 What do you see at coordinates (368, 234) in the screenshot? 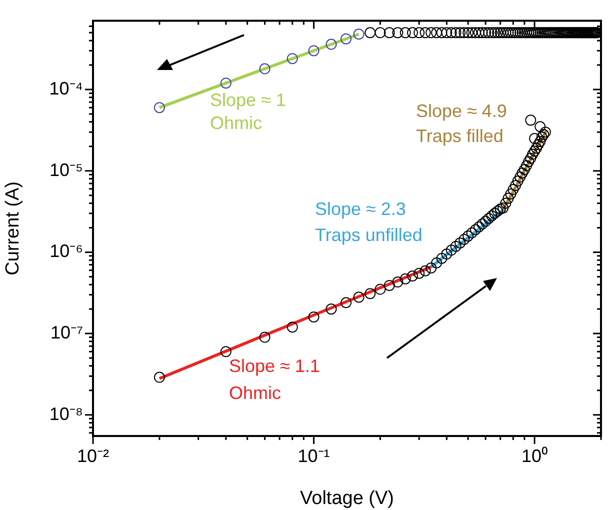
I see `annotation: Traps unfilled` at bounding box center [368, 234].